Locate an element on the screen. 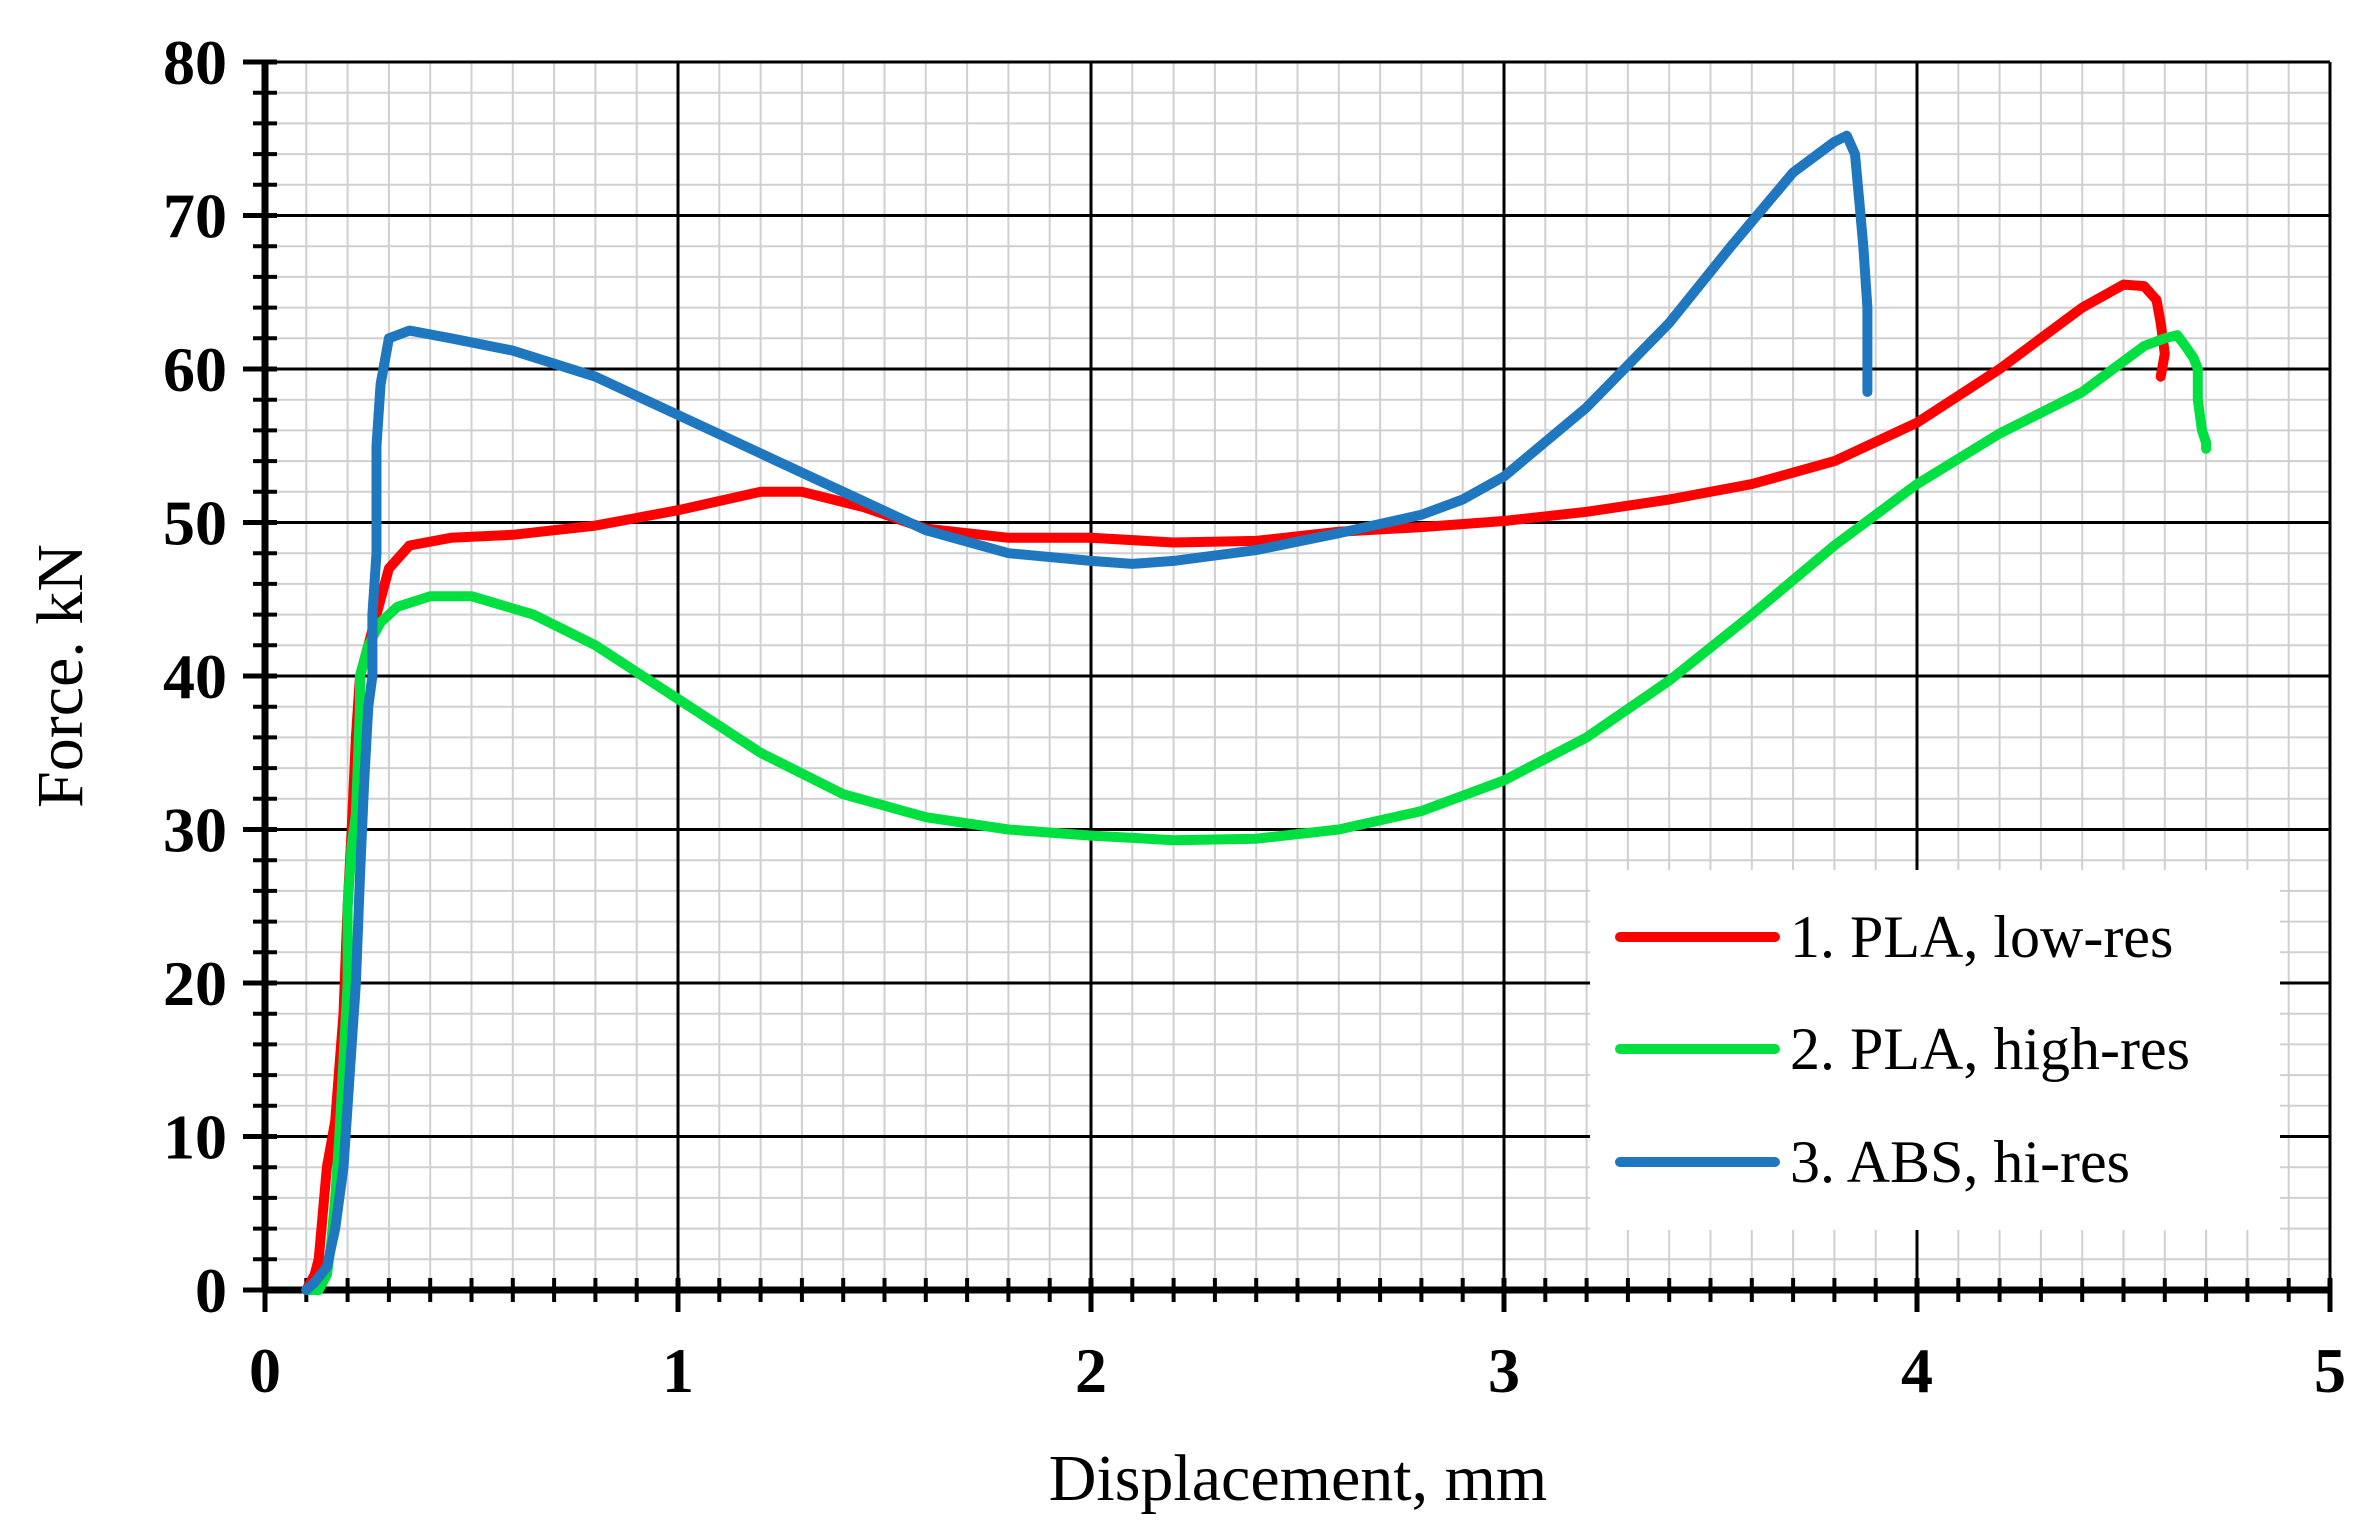  y-tick-label: 10 is located at coordinates (195, 1137).